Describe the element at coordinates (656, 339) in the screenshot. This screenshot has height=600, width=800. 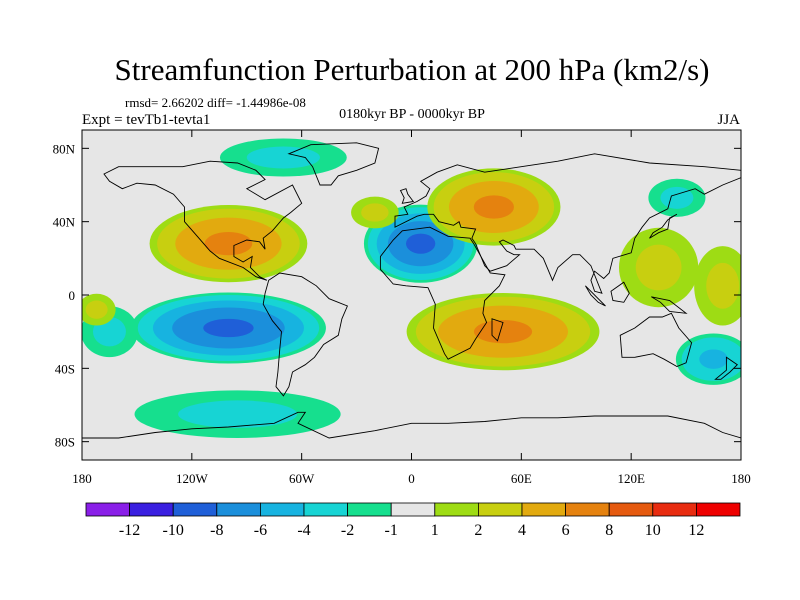
I see `australia-outline` at that location.